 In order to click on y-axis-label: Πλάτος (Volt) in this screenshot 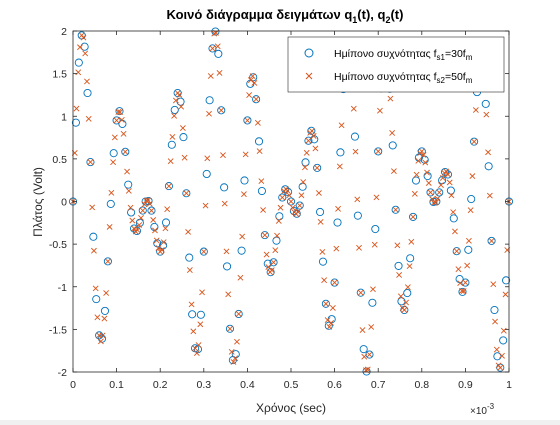, I will do `click(38, 202)`.